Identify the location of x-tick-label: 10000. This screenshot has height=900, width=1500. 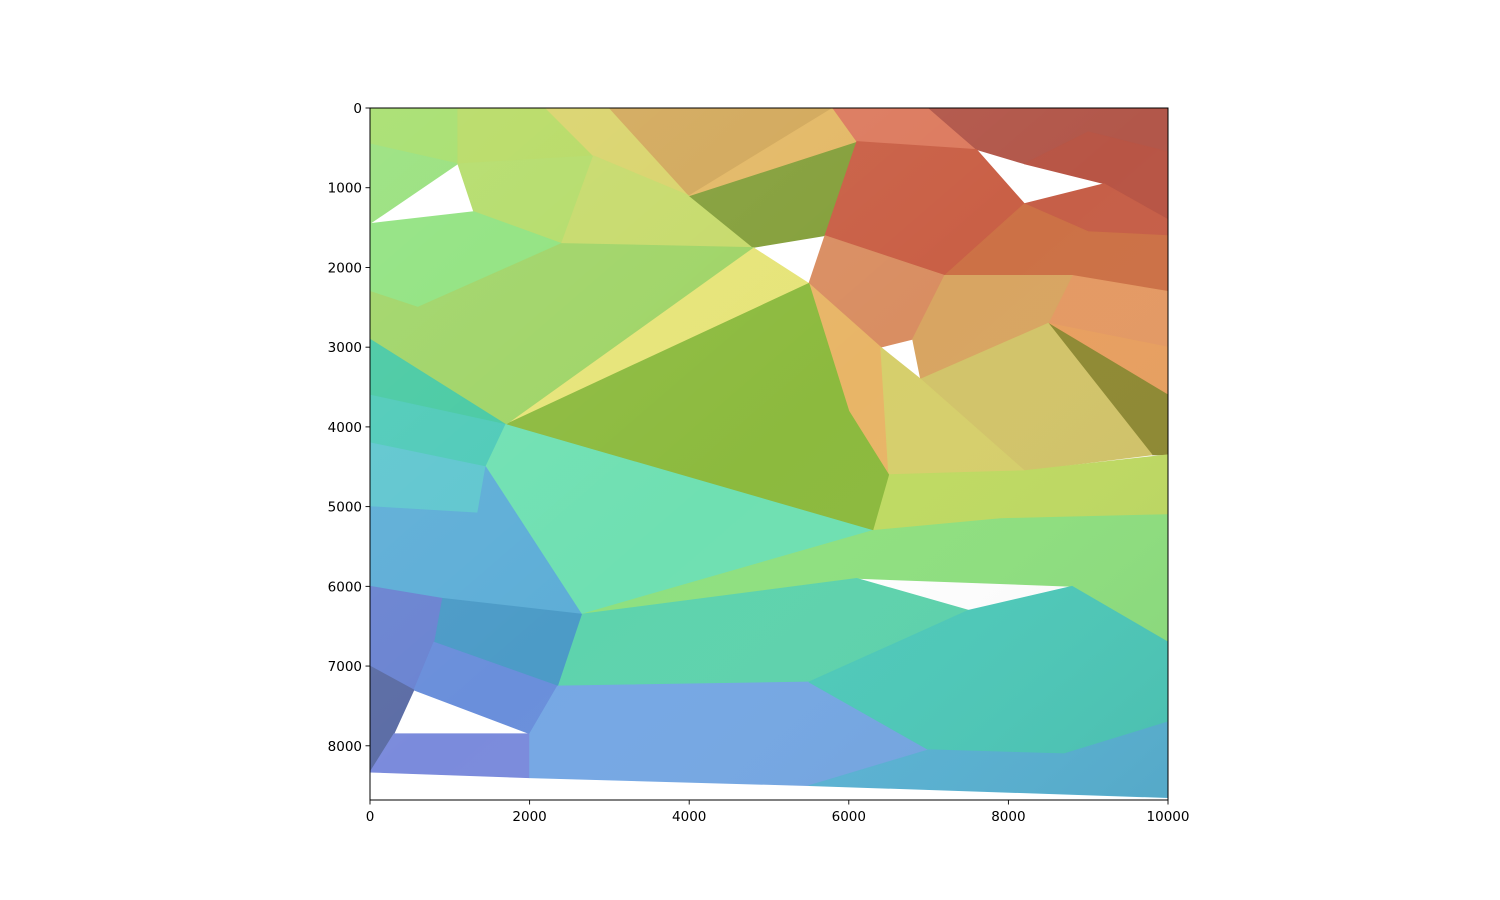
(1168, 817).